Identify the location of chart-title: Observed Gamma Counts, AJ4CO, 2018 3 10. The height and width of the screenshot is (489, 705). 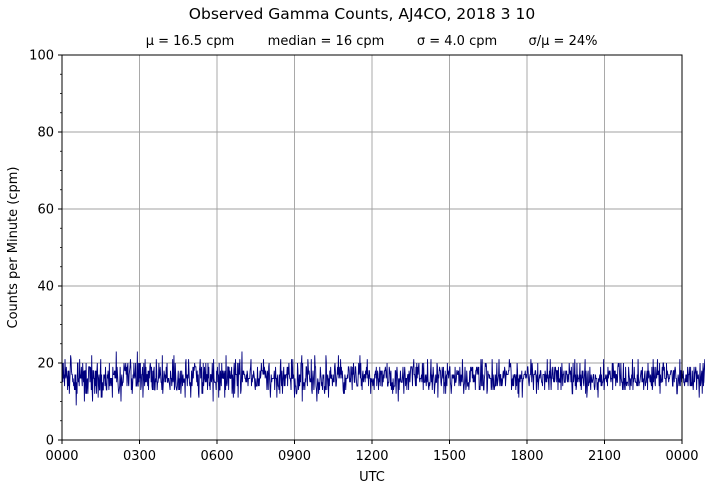
(362, 14).